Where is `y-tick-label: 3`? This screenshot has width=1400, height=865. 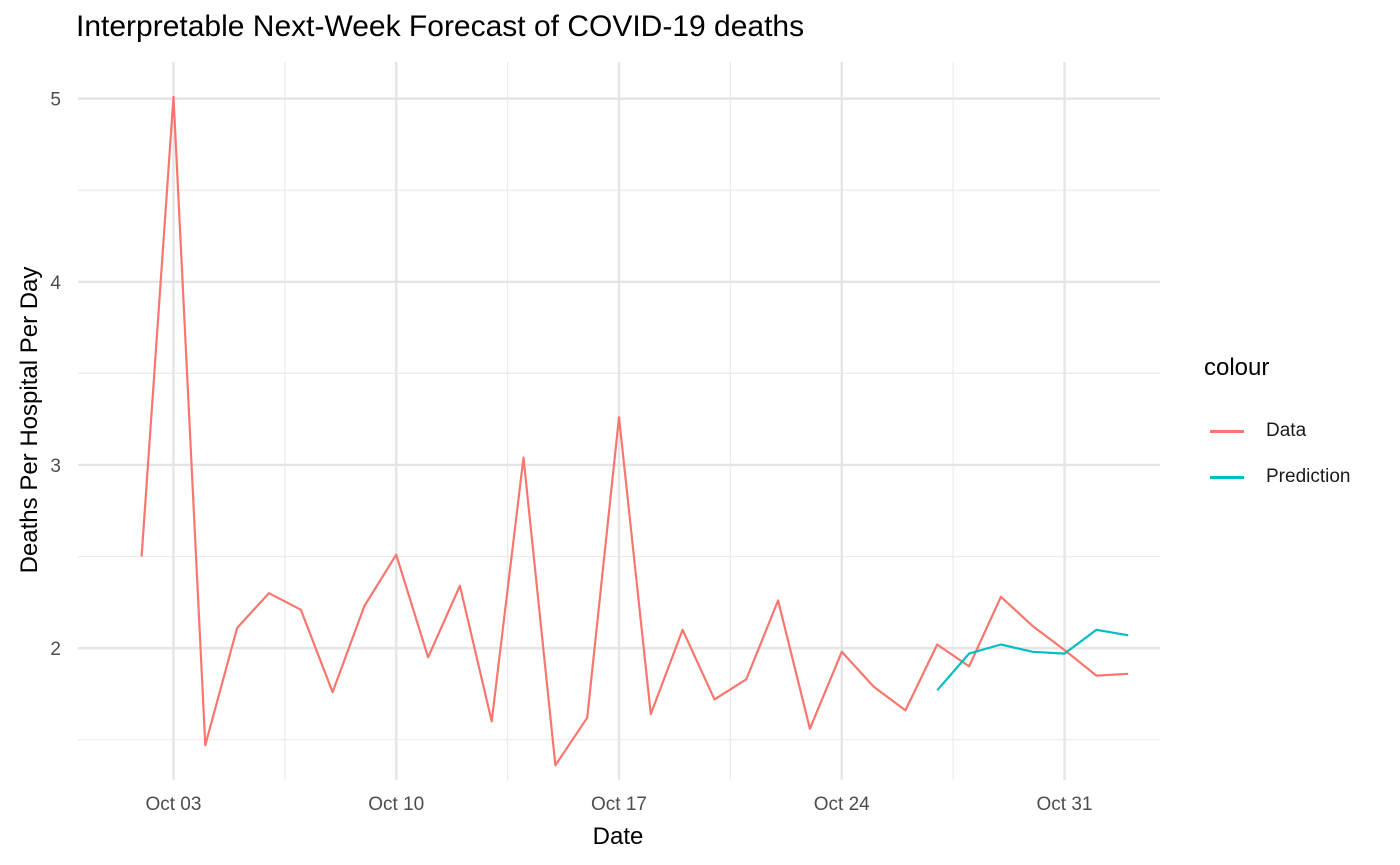 y-tick-label: 3 is located at coordinates (55, 466).